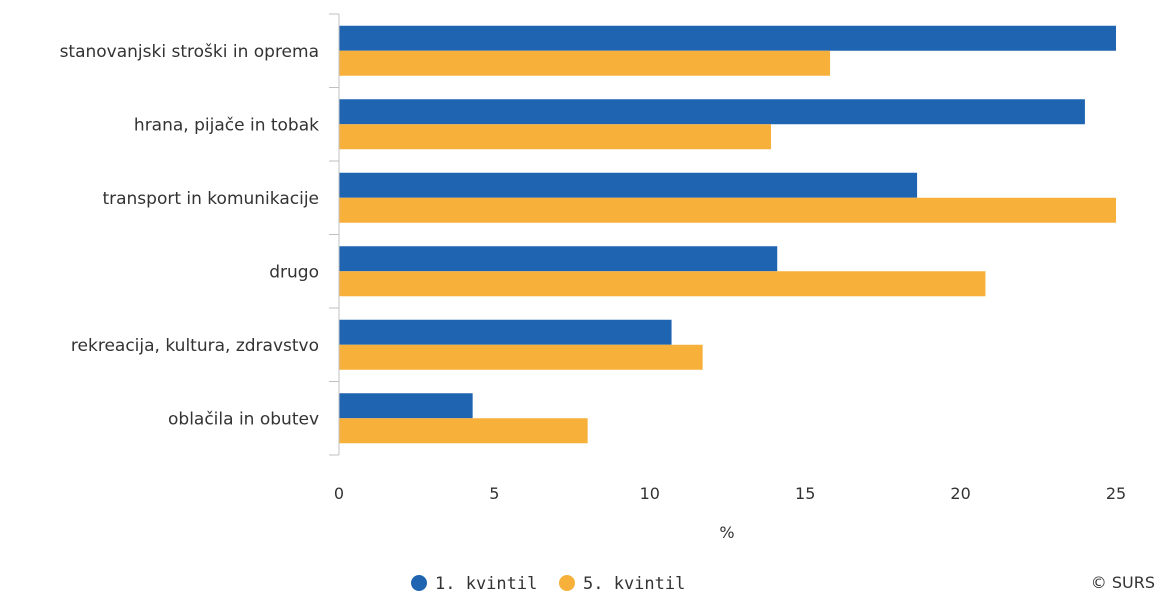 This screenshot has height=603, width=1161. Describe the element at coordinates (805, 493) in the screenshot. I see `x-tick-label: 15` at that location.